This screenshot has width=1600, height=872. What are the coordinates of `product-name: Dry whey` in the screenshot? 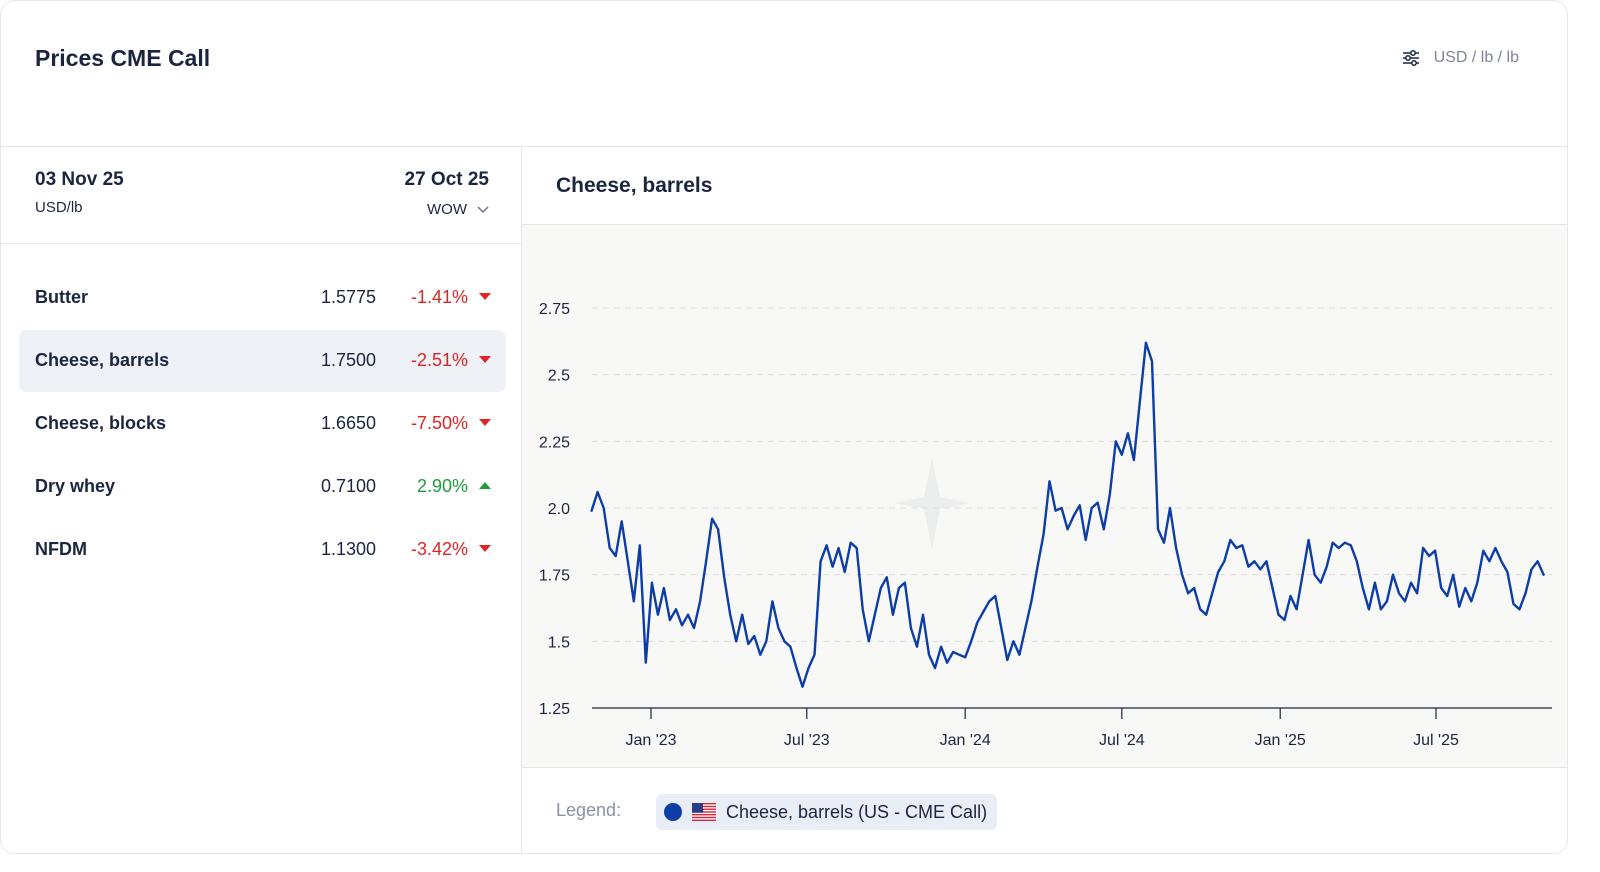 It's located at (75, 486).